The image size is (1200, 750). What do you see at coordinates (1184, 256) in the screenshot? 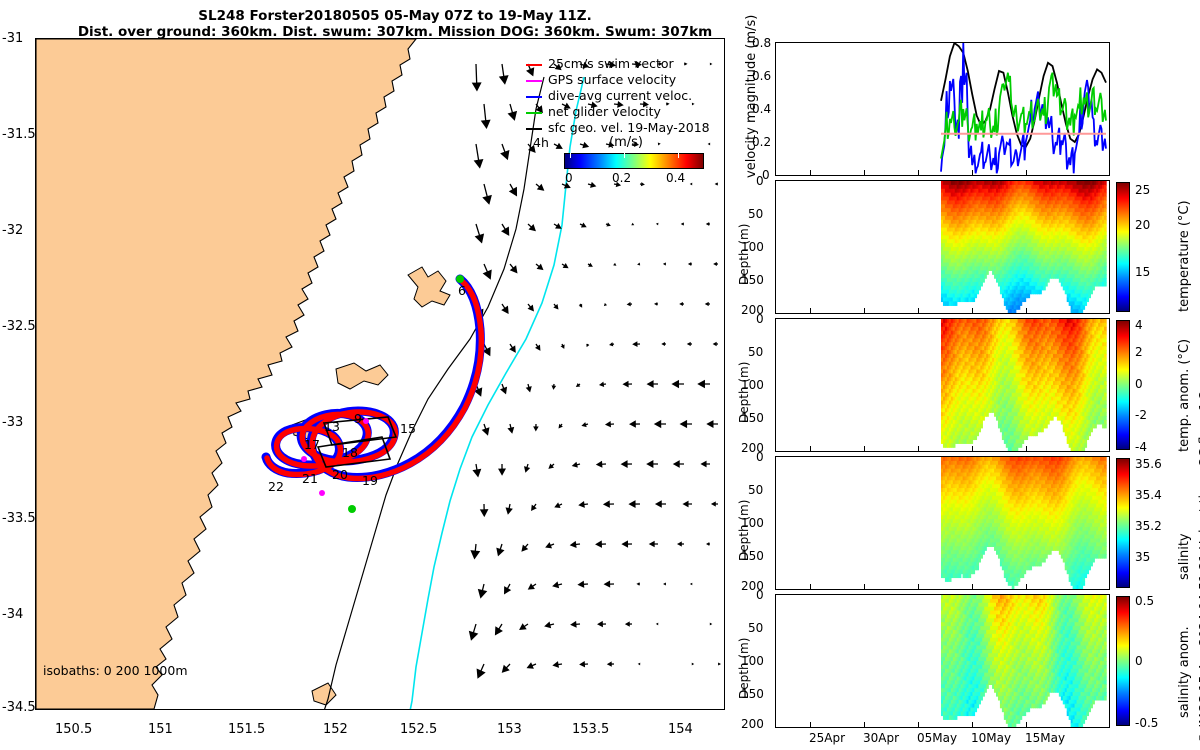
I see `temperature-cb-label: temperature (°C)` at bounding box center [1184, 256].